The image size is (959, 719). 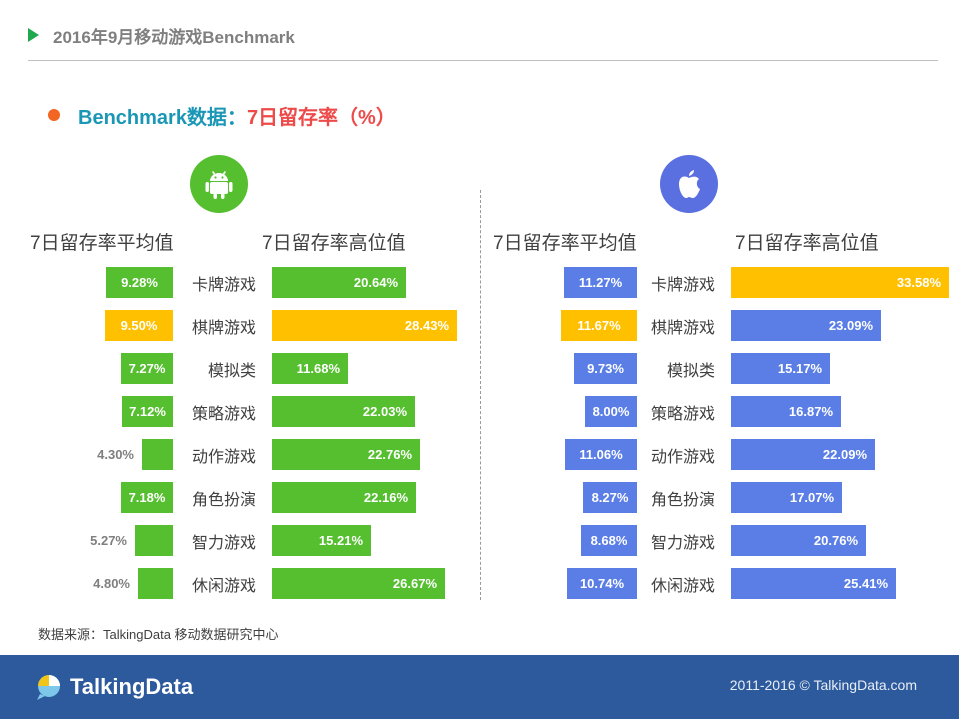 What do you see at coordinates (610, 497) in the screenshot?
I see `ios-avg-bar: 8.27%` at bounding box center [610, 497].